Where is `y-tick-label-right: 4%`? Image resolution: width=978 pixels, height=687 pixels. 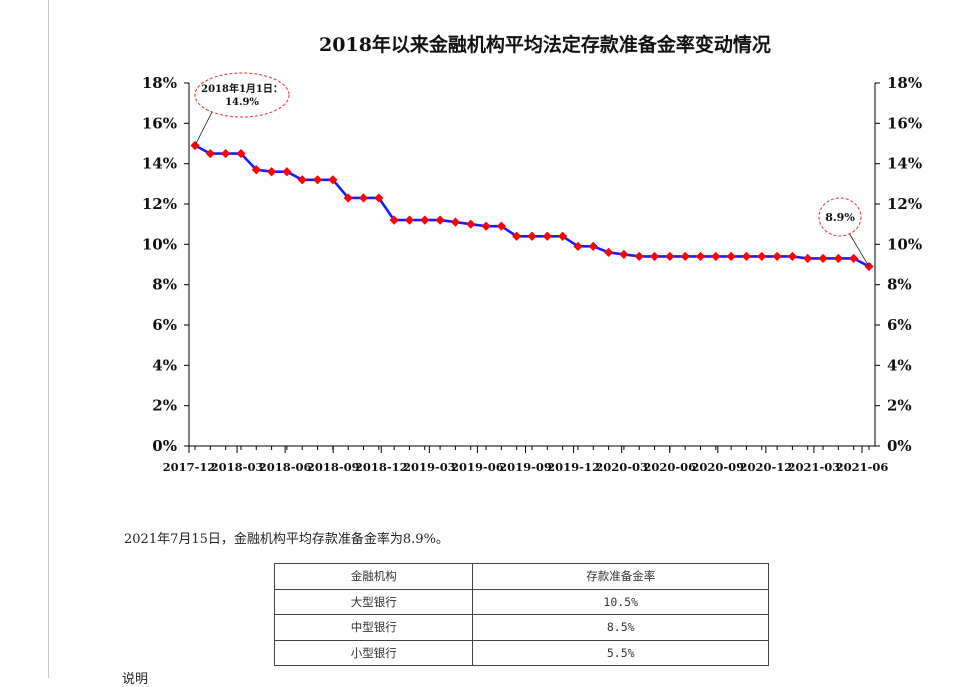 y-tick-label-right: 4% is located at coordinates (899, 365).